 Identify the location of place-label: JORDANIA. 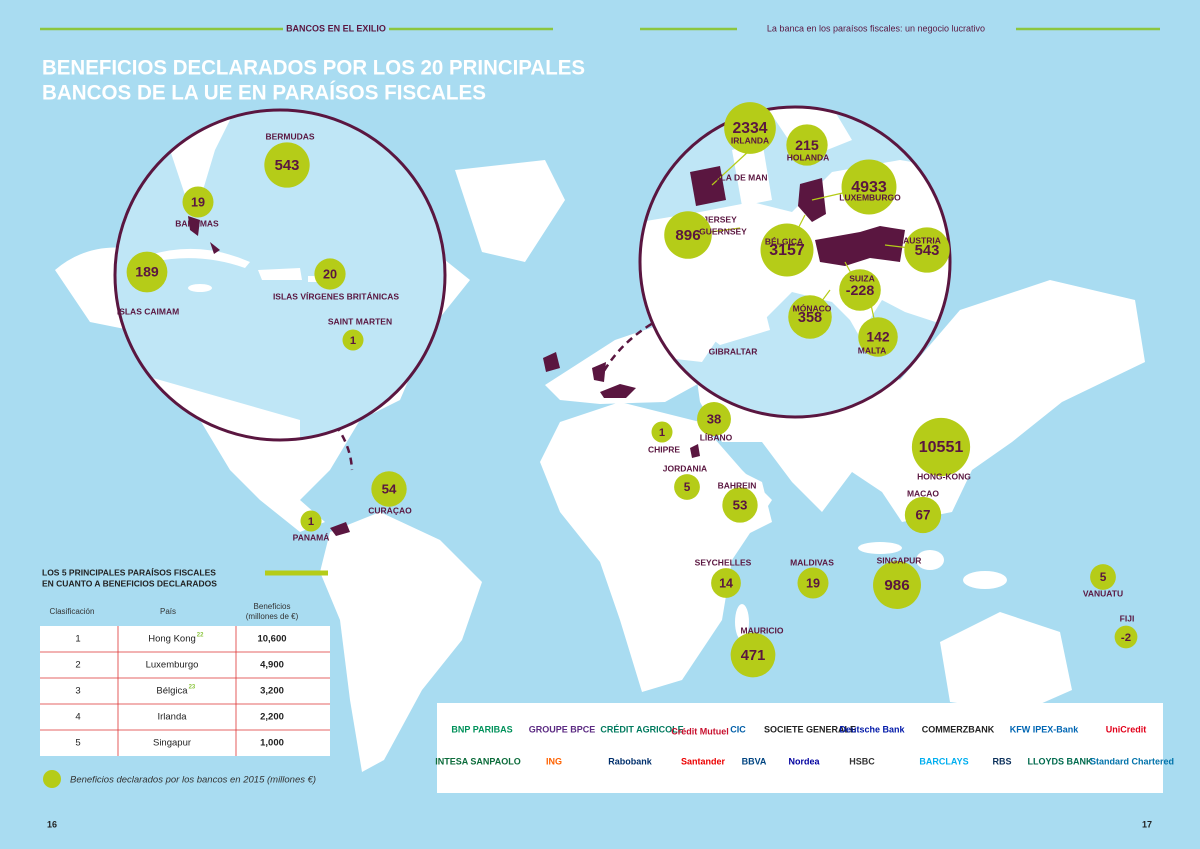
(685, 468).